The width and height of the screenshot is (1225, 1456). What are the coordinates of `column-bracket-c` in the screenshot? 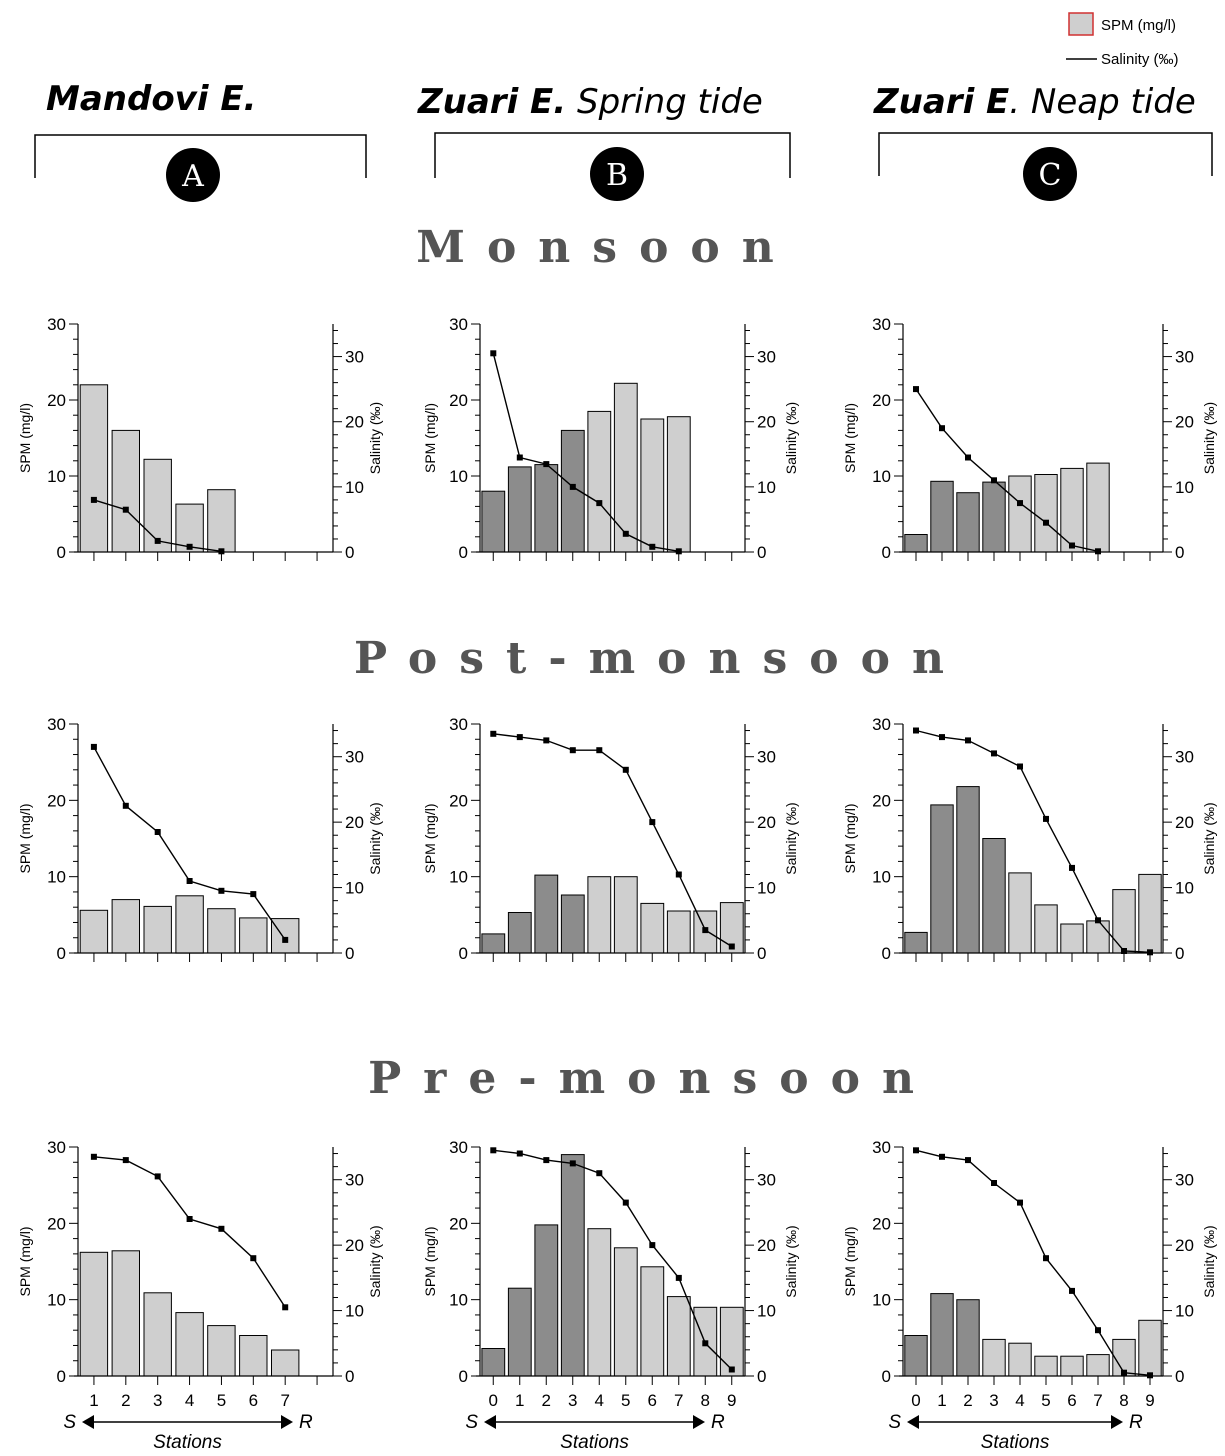 It's located at (1045, 154).